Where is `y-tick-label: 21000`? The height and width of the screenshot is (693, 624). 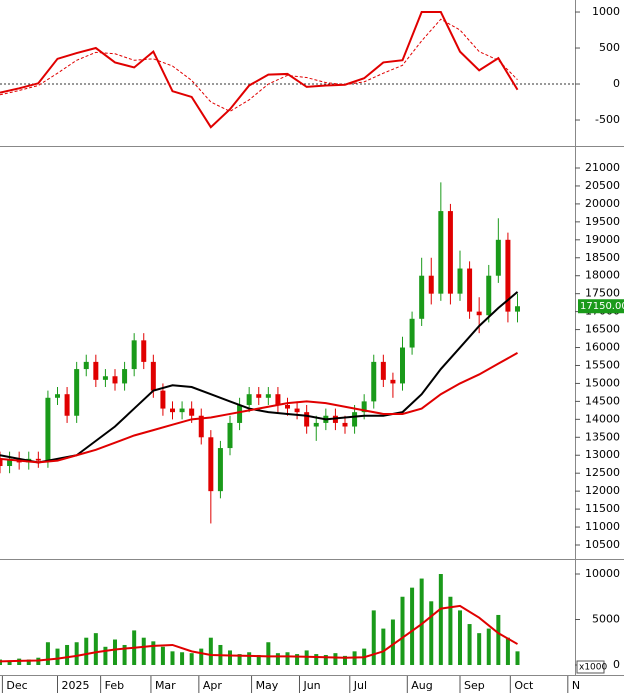 y-tick-label: 21000 is located at coordinates (602, 167).